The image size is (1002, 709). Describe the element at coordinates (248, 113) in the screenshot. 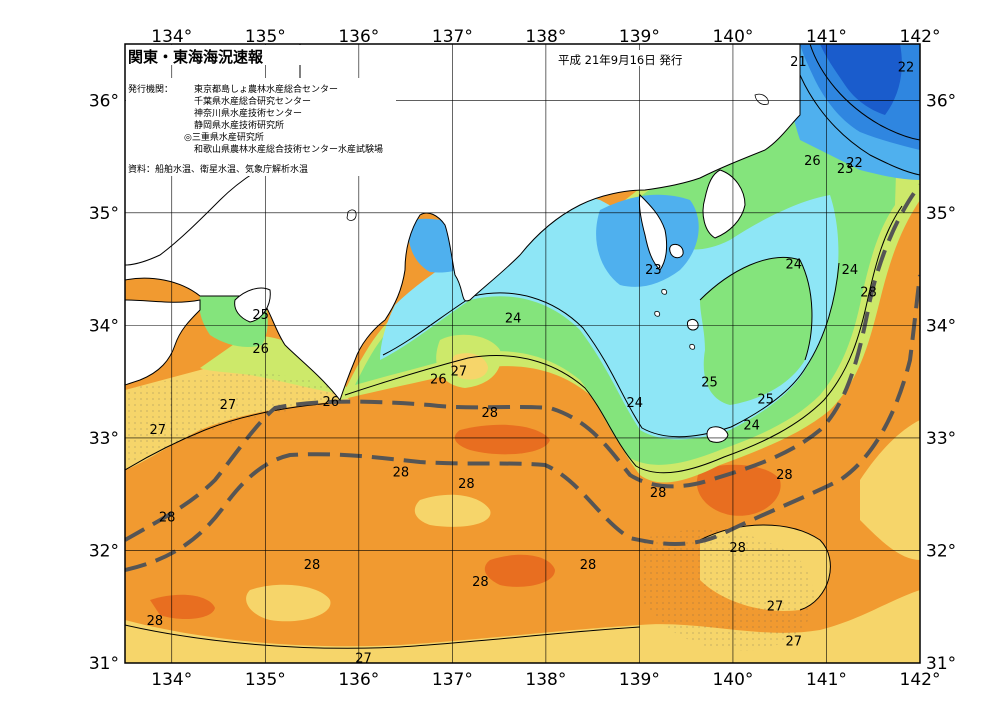

I see `issuer-line-3: 神奈川県水産技術センター` at that location.